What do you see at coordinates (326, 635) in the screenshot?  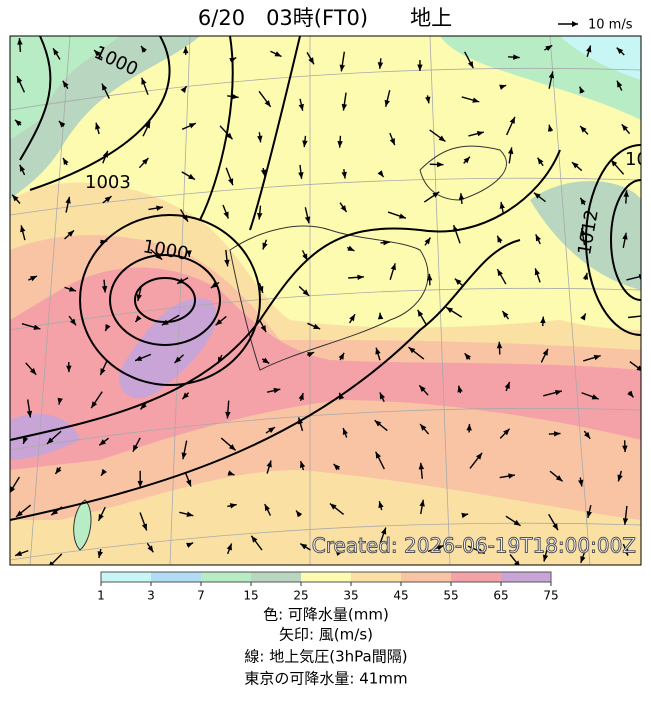 I see `caption: 矢印: 風(m/s)` at bounding box center [326, 635].